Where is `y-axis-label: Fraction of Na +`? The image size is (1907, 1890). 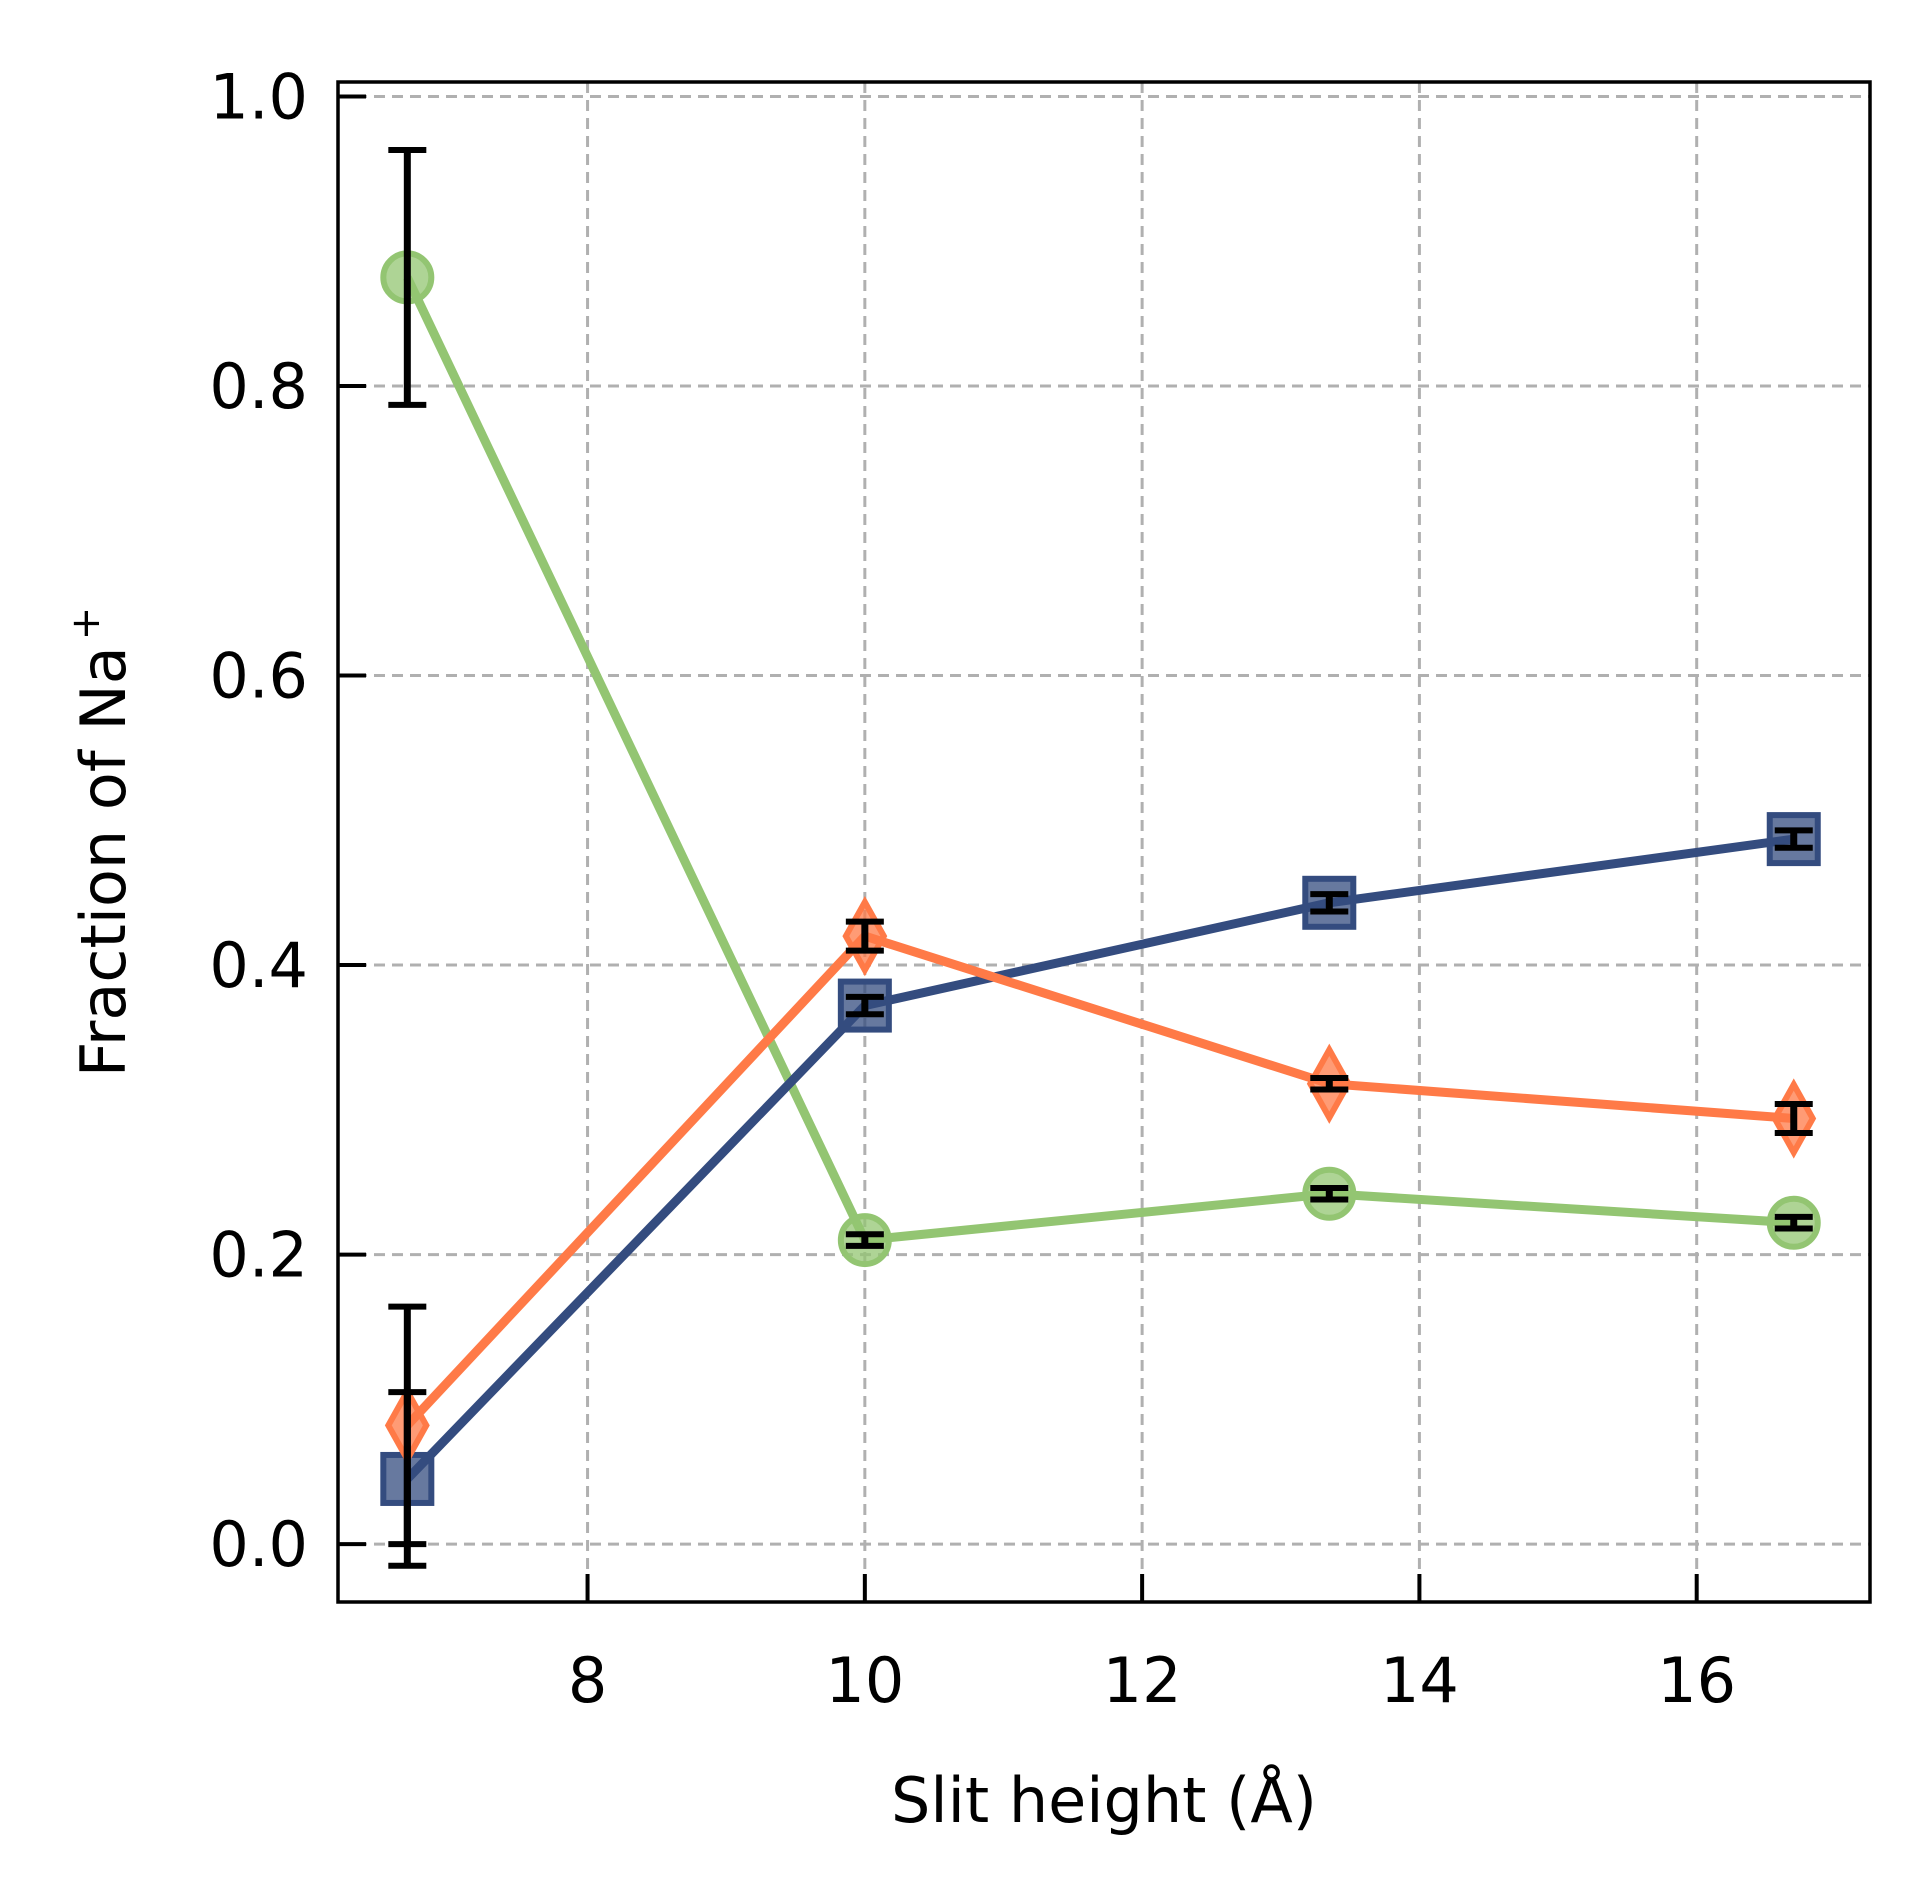
y-axis-label: Fraction of Na + is located at coordinates (101, 842).